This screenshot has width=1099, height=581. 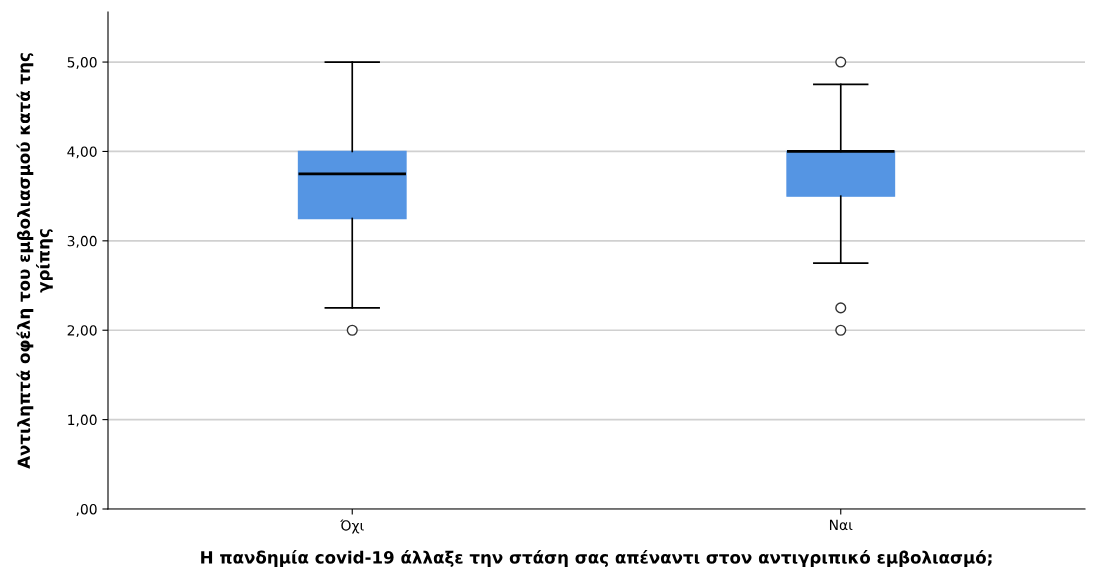 What do you see at coordinates (82, 420) in the screenshot?
I see `y-tick-label: 1,00` at bounding box center [82, 420].